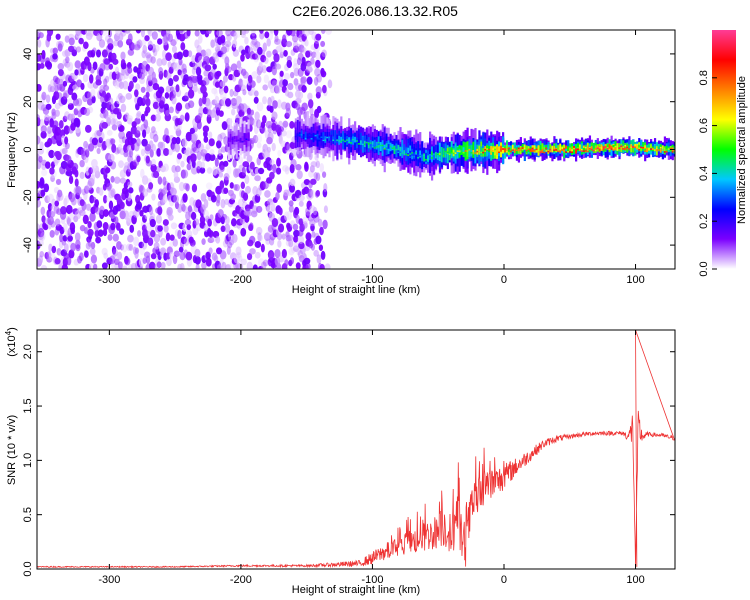 The height and width of the screenshot is (600, 750). Describe the element at coordinates (28, 514) in the screenshot. I see `y-tick-label: 0.5` at that location.